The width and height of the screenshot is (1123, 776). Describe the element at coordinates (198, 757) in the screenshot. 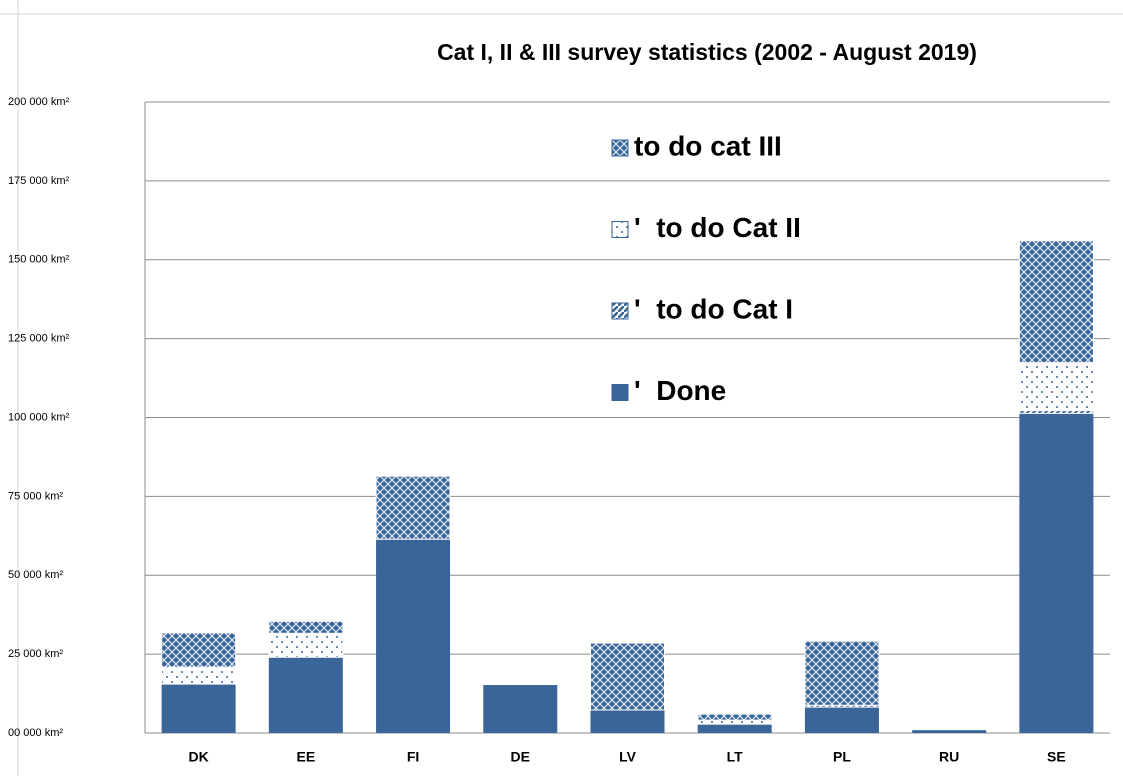

I see `x-tick-label: DK` at that location.